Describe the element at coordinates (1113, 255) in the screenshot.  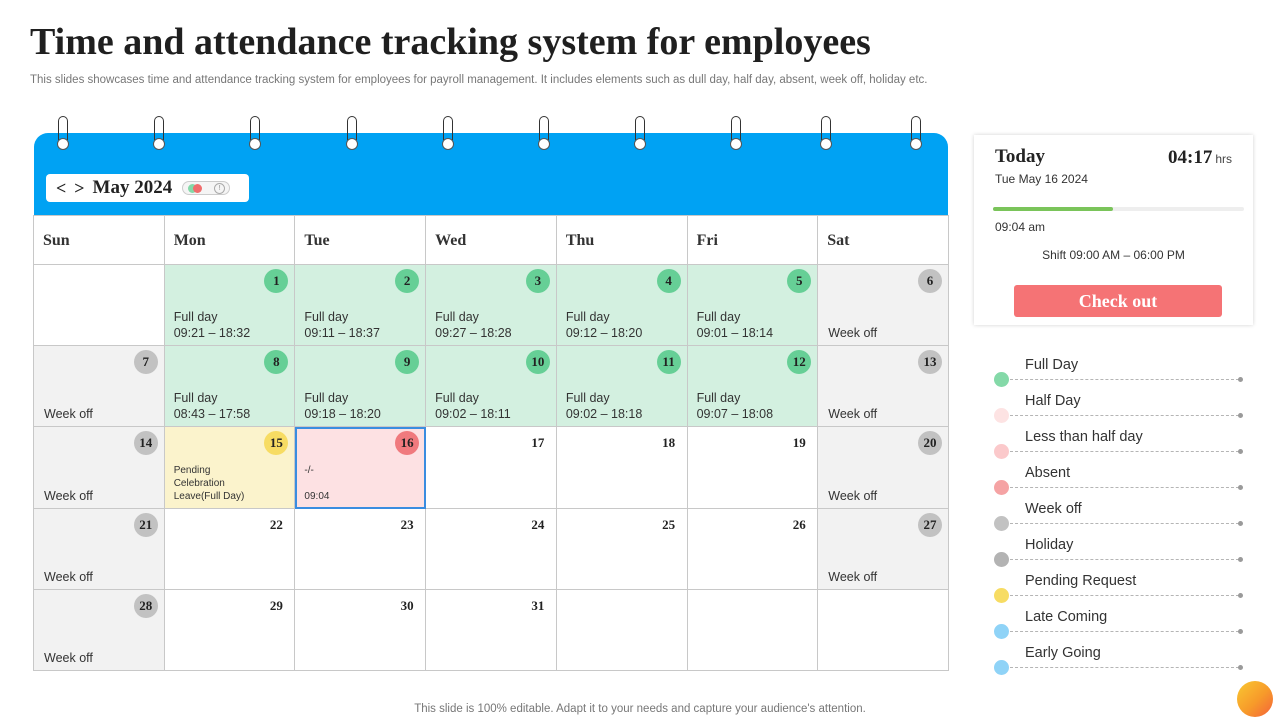
I see `shift-hours: Shift 09:00 AM – 06:00 PM` at that location.